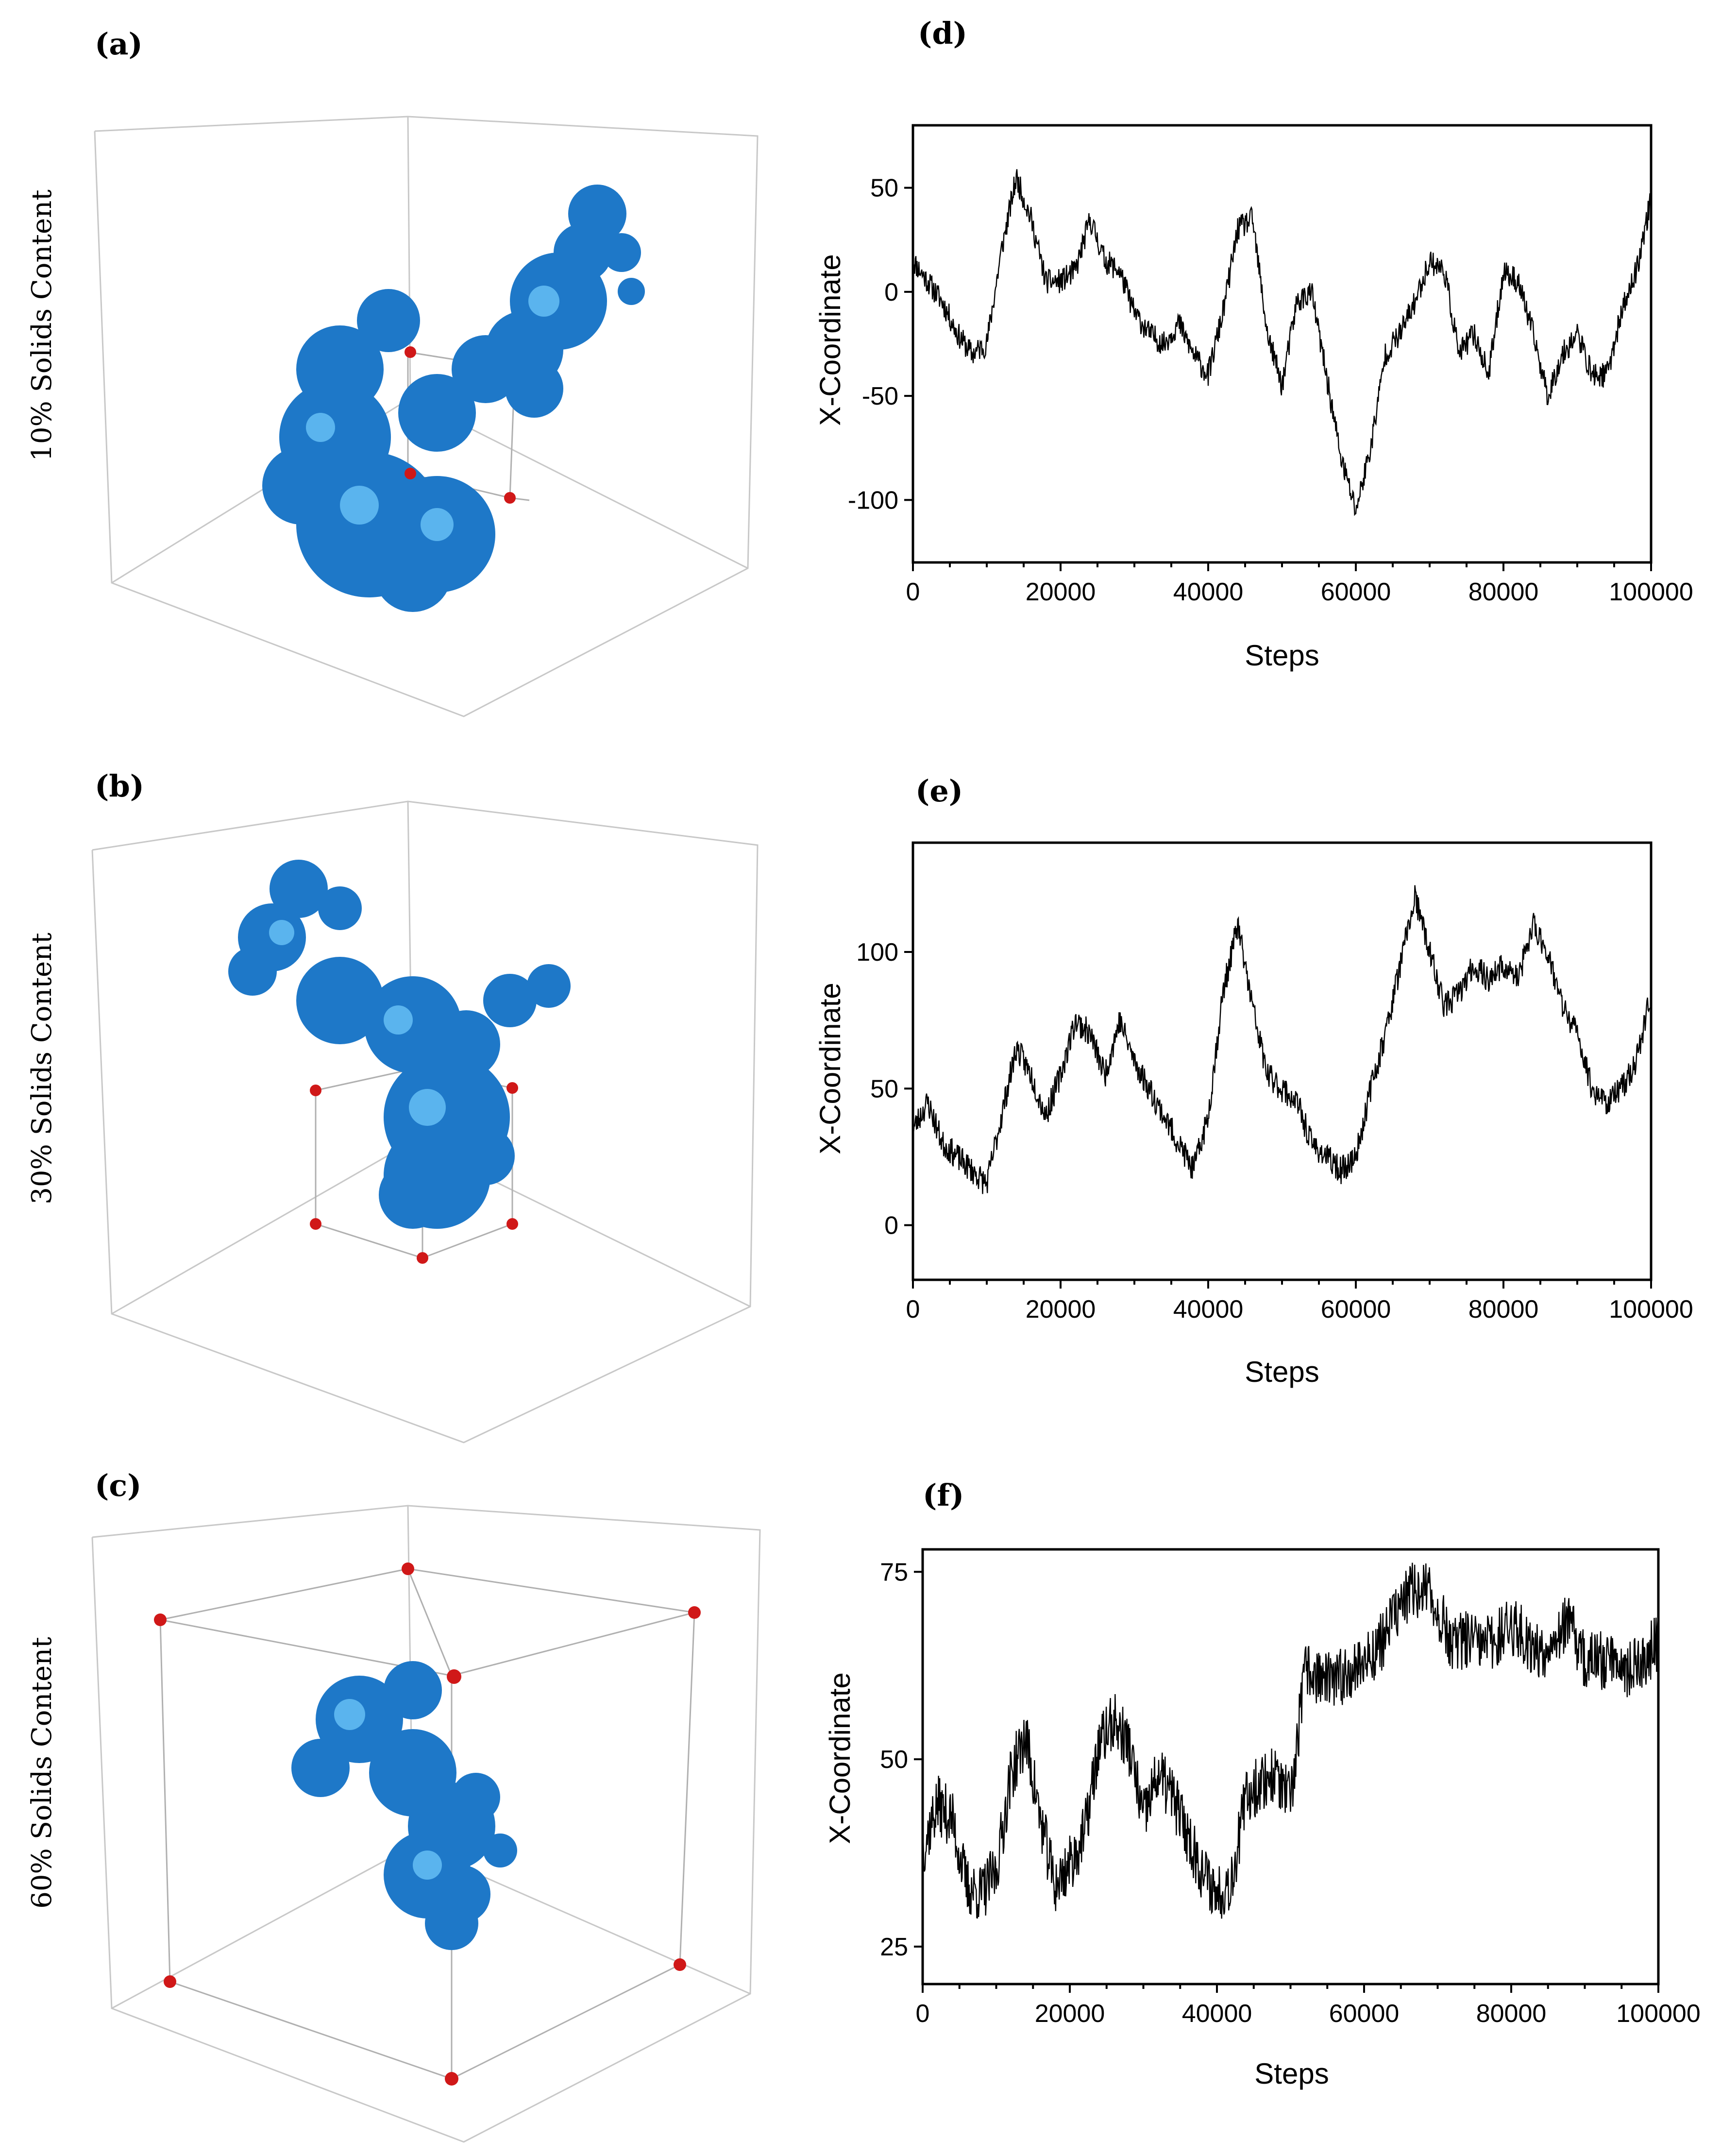  What do you see at coordinates (894, 1760) in the screenshot?
I see `chart-f-y-tick-label: 50` at bounding box center [894, 1760].